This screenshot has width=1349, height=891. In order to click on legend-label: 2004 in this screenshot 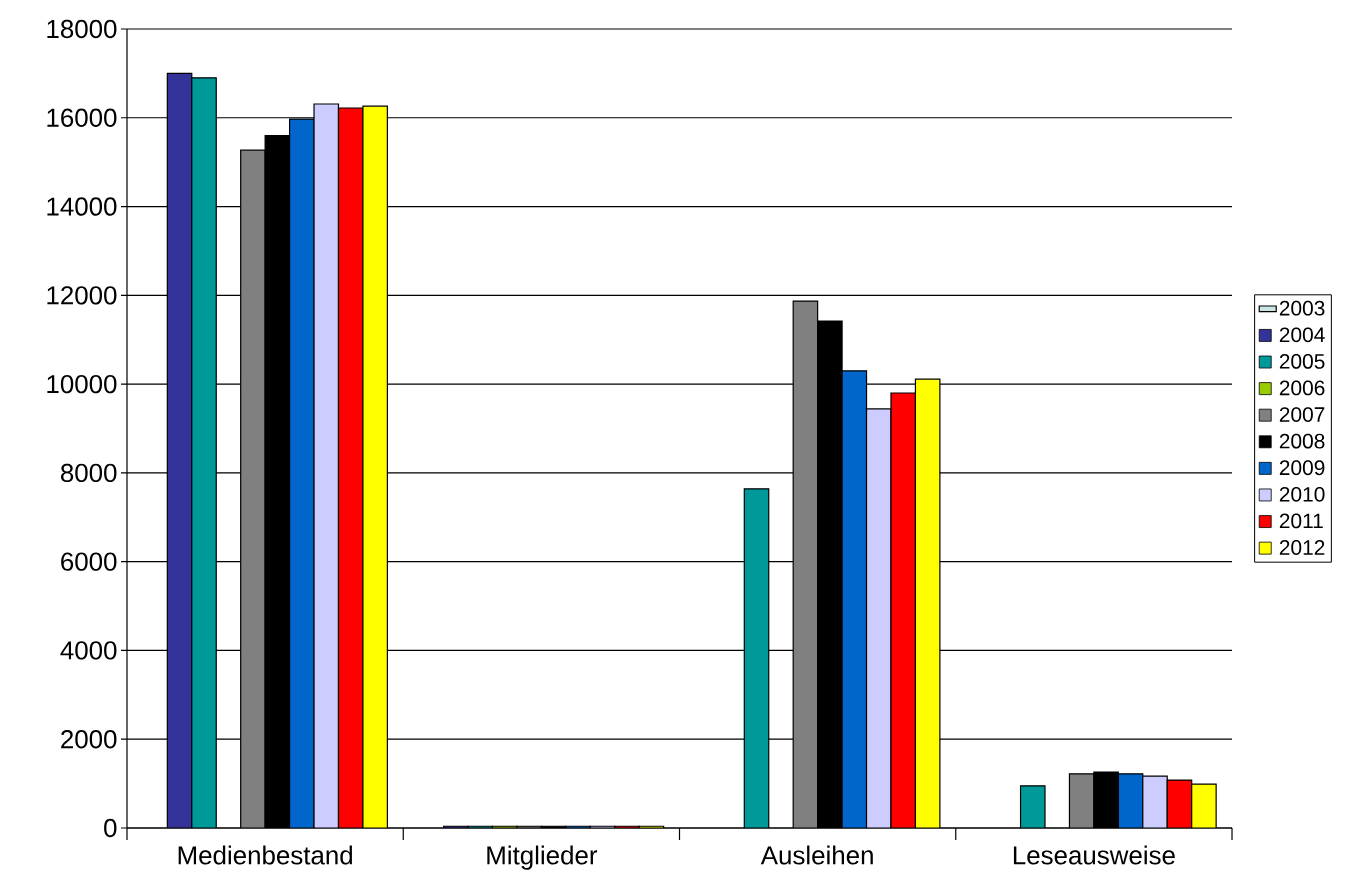, I will do `click(1302, 335)`.